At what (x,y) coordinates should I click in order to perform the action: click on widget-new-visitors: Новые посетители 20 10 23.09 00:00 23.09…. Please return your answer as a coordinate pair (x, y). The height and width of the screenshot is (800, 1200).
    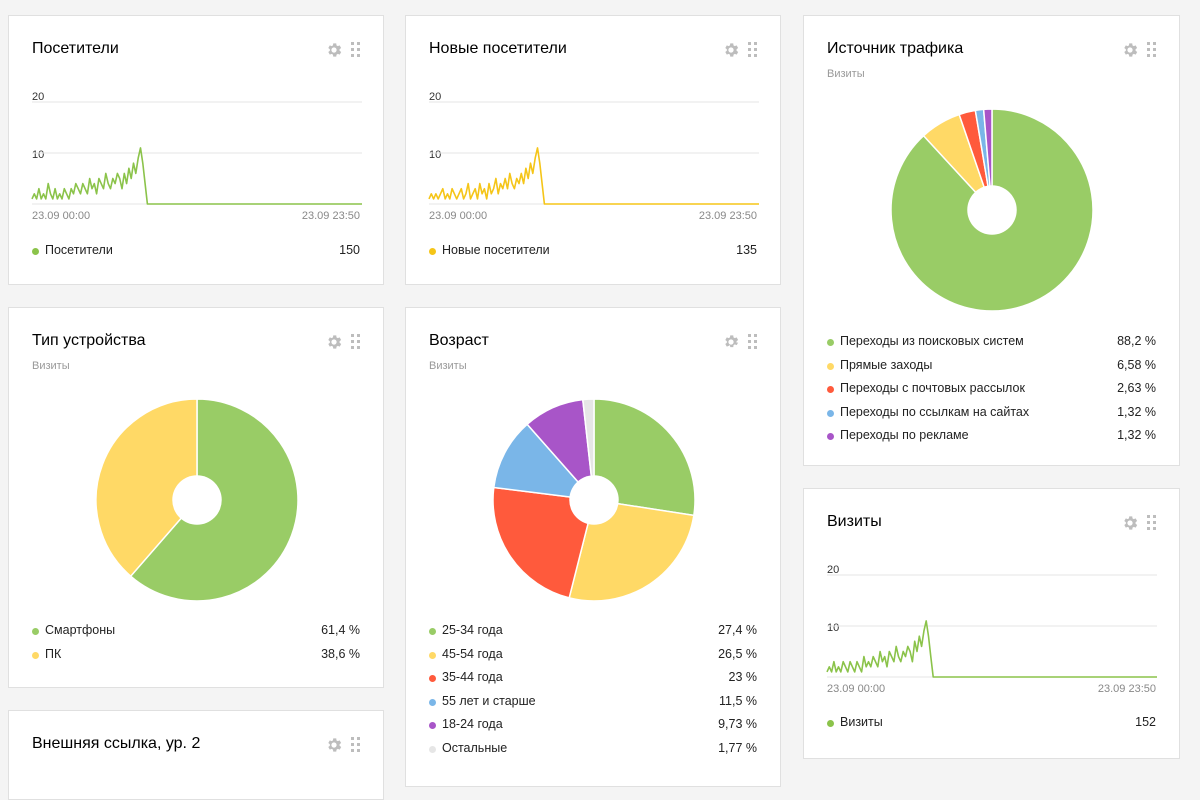
    Looking at the image, I should click on (593, 150).